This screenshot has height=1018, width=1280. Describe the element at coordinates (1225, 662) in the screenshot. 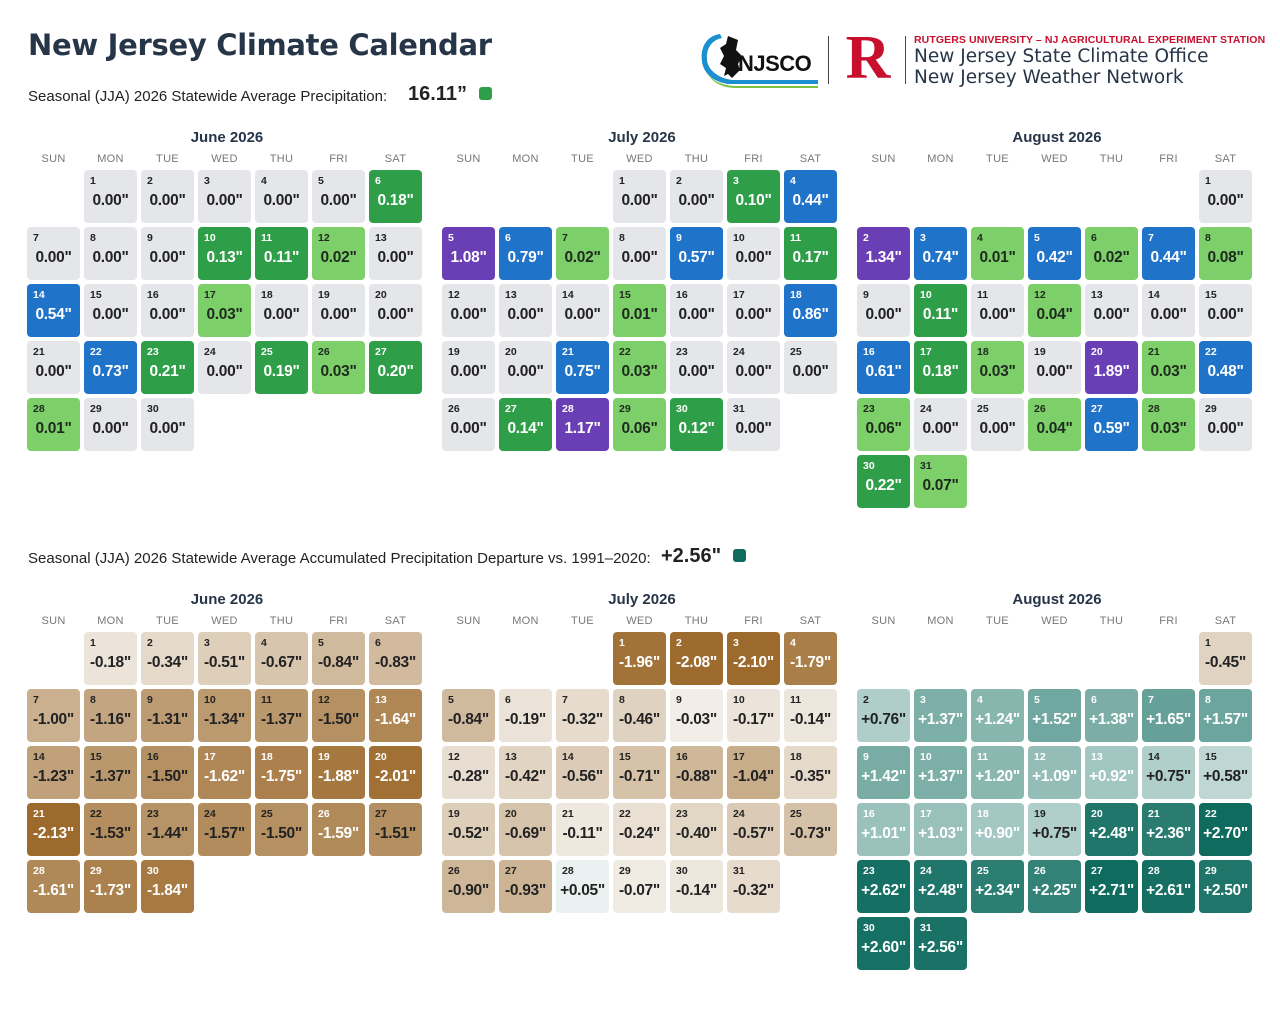

I see `departure-day-value: -0.45"` at that location.